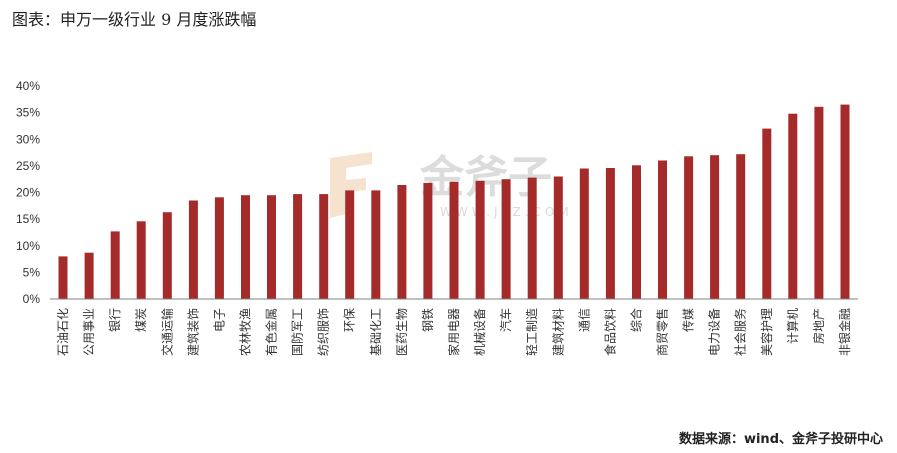 The image size is (897, 453). I want to click on x-tick-label: 电力设备, so click(715, 332).